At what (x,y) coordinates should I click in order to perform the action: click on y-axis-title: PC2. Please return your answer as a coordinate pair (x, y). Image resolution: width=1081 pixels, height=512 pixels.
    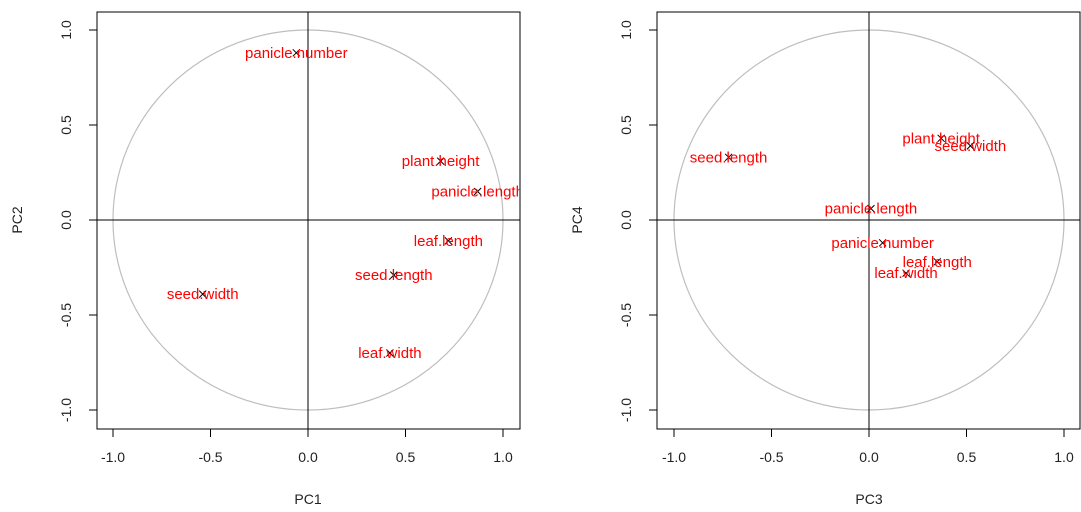
    Looking at the image, I should click on (17, 219).